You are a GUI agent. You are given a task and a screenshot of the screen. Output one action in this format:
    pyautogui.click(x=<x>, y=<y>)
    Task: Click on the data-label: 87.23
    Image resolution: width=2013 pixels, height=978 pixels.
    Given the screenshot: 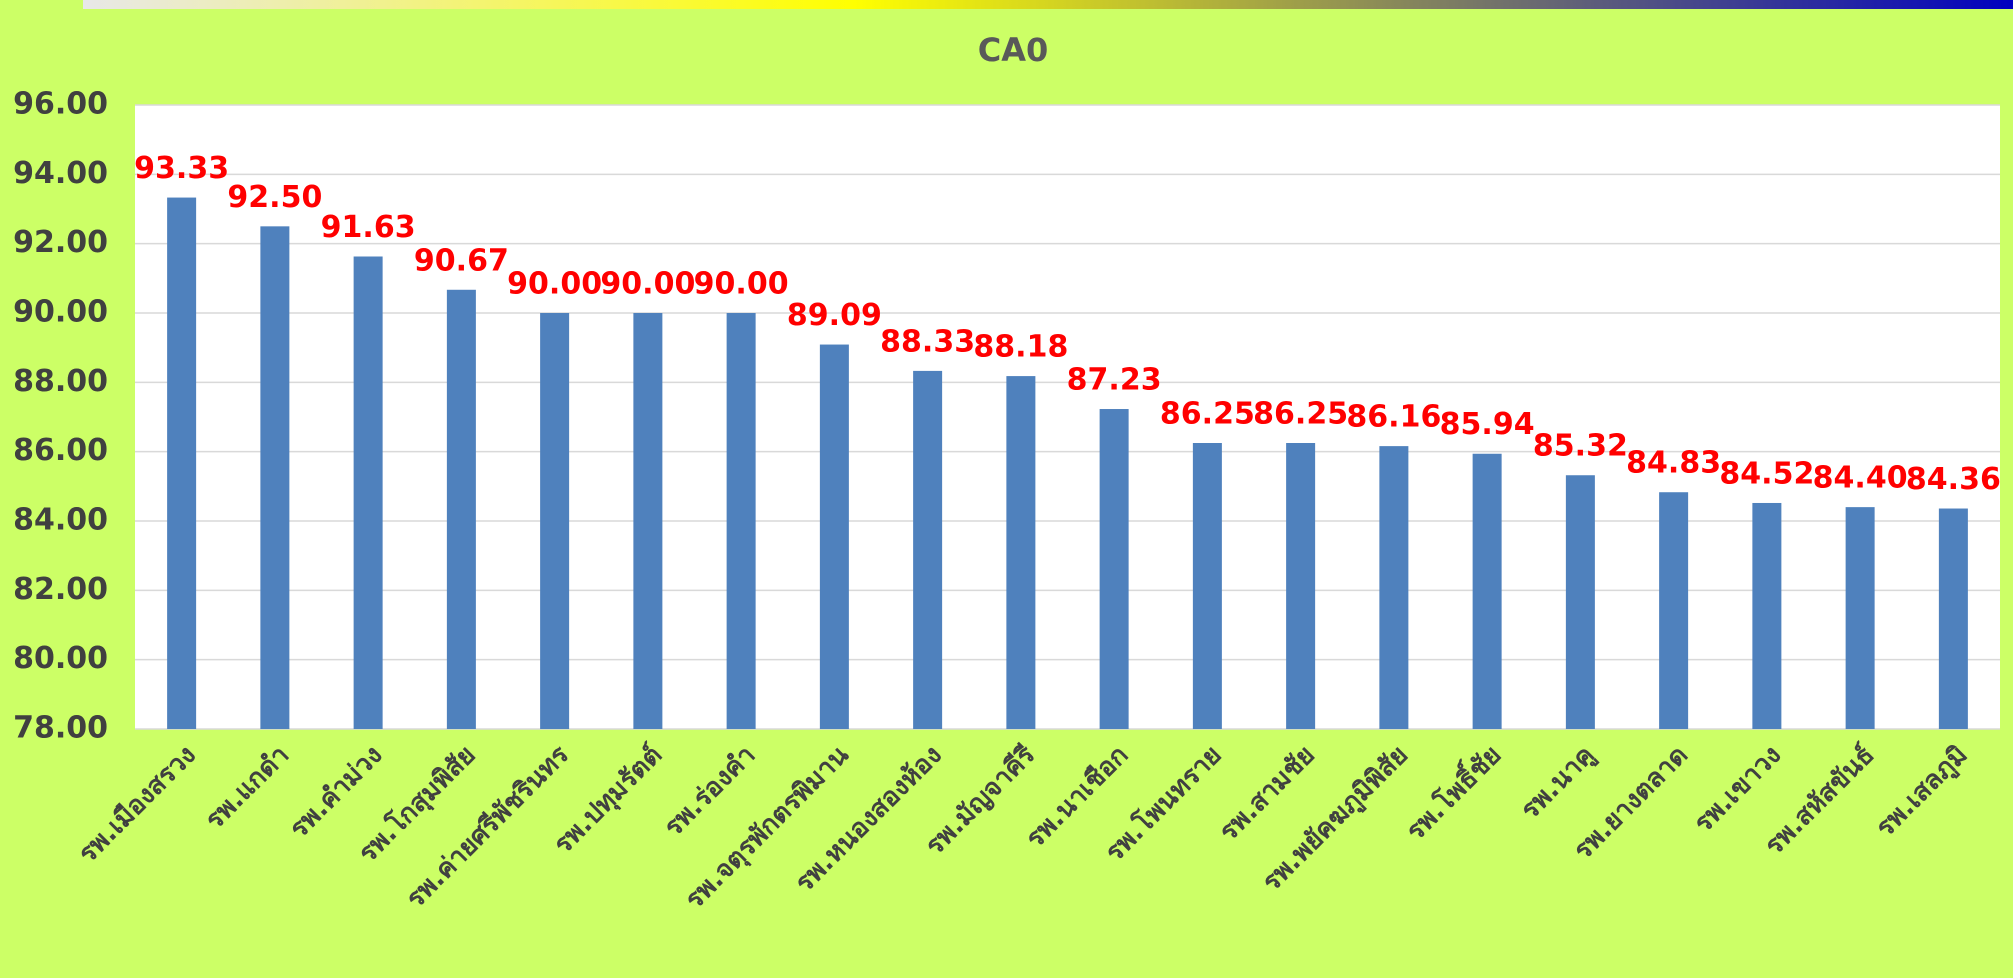 What is the action you would take?
    pyautogui.click(x=1114, y=380)
    